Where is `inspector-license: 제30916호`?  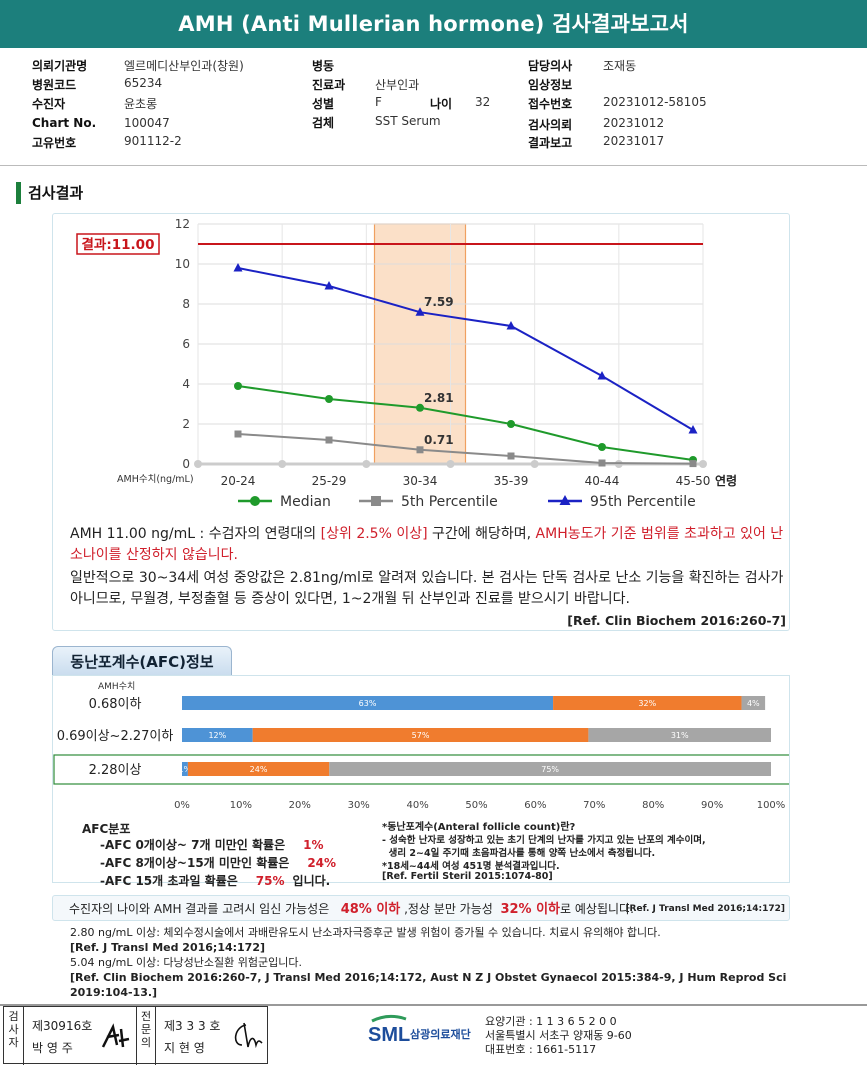 inspector-license: 제30916호 is located at coordinates (62, 1026).